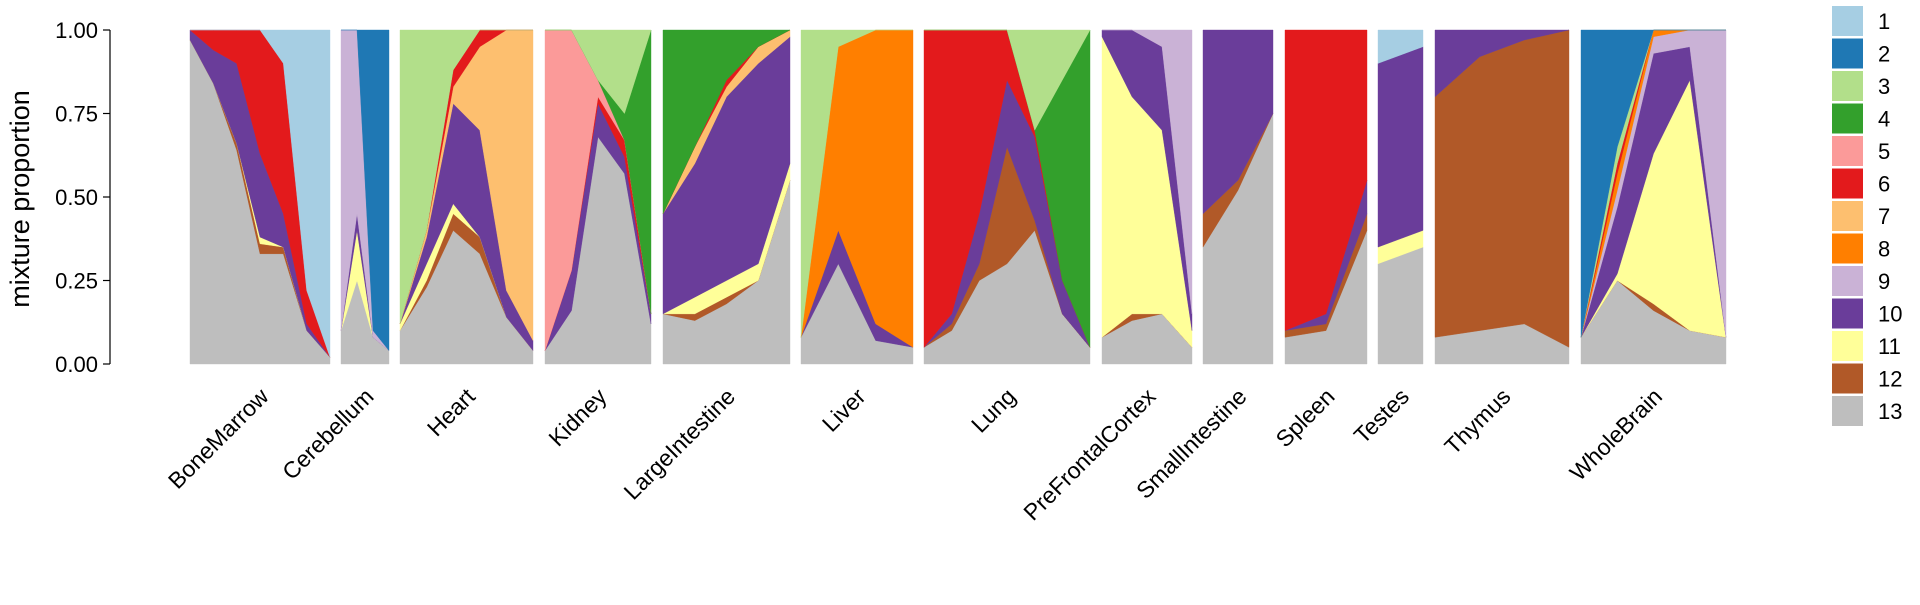 This screenshot has width=1920, height=605. I want to click on group-wholebrain: WholeBrain, so click(1646, 257).